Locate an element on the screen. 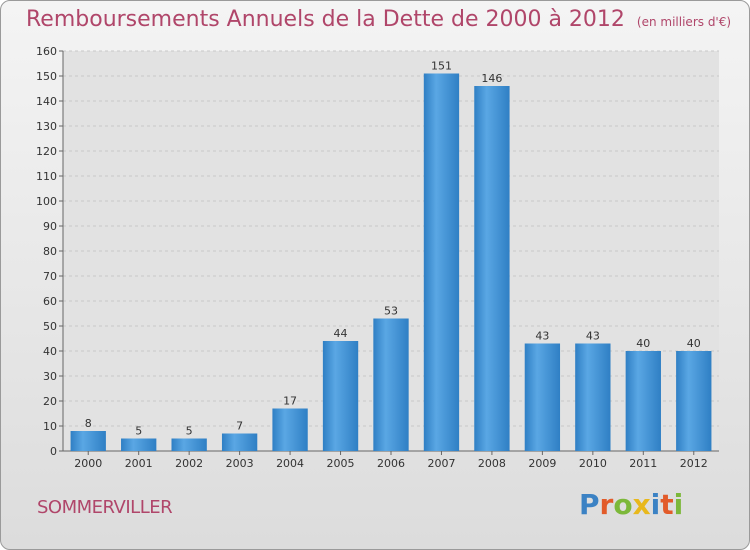 The image size is (750, 550). bar-value-label: 7 is located at coordinates (239, 426).